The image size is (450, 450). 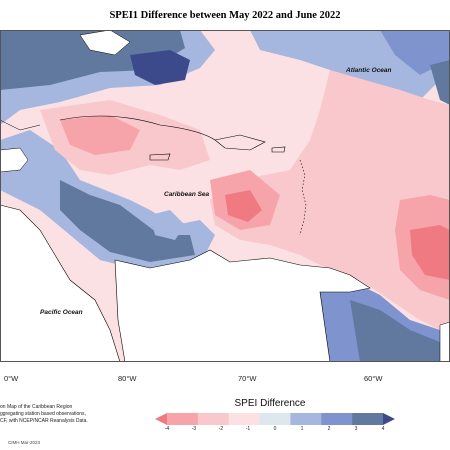 What do you see at coordinates (400, 331) in the screenshot?
I see `grey-guianas` at bounding box center [400, 331].